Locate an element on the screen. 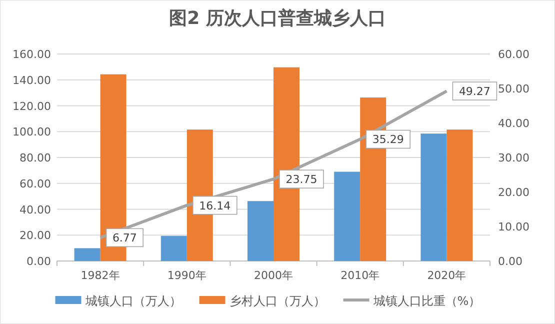 The width and height of the screenshot is (555, 324). legend-label: 乡村人口（万人） is located at coordinates (277, 301).